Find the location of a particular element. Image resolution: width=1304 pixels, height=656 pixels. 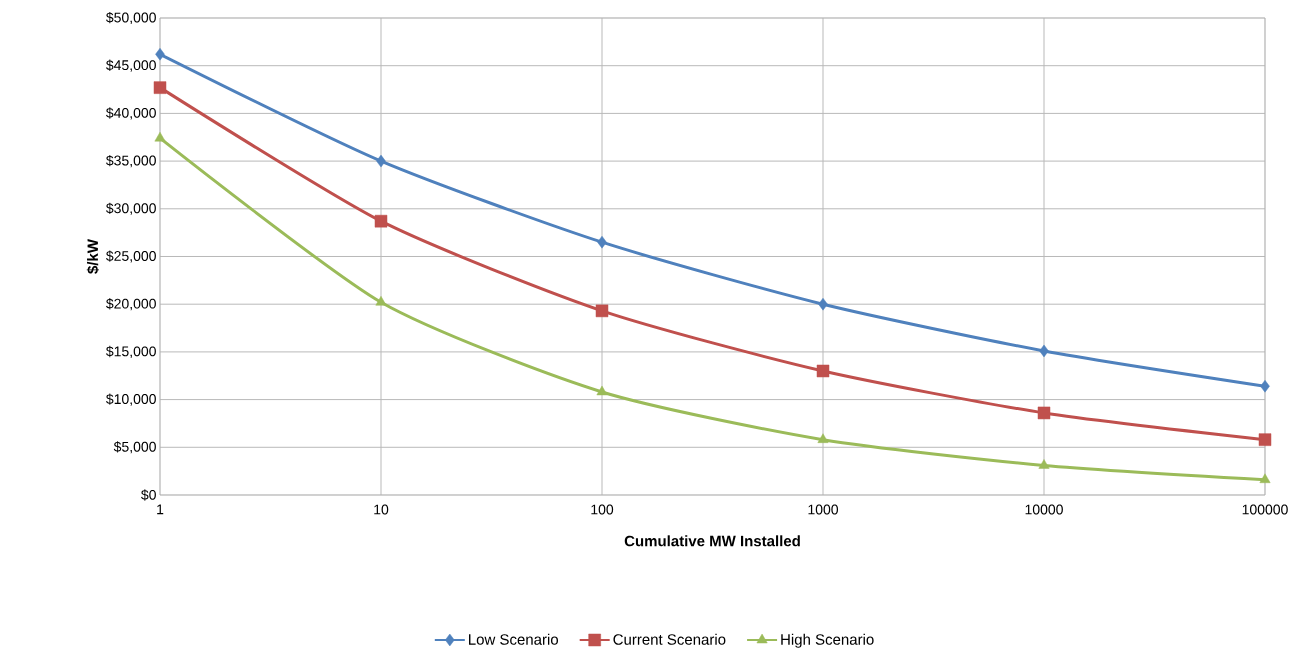

legend-label: Low Scenario is located at coordinates (514, 639).